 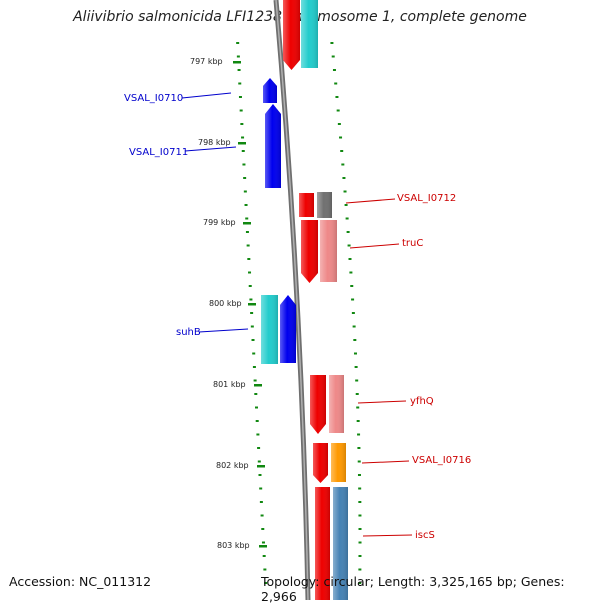 I want to click on gene-label: VSAL_I0716, so click(x=441, y=460).